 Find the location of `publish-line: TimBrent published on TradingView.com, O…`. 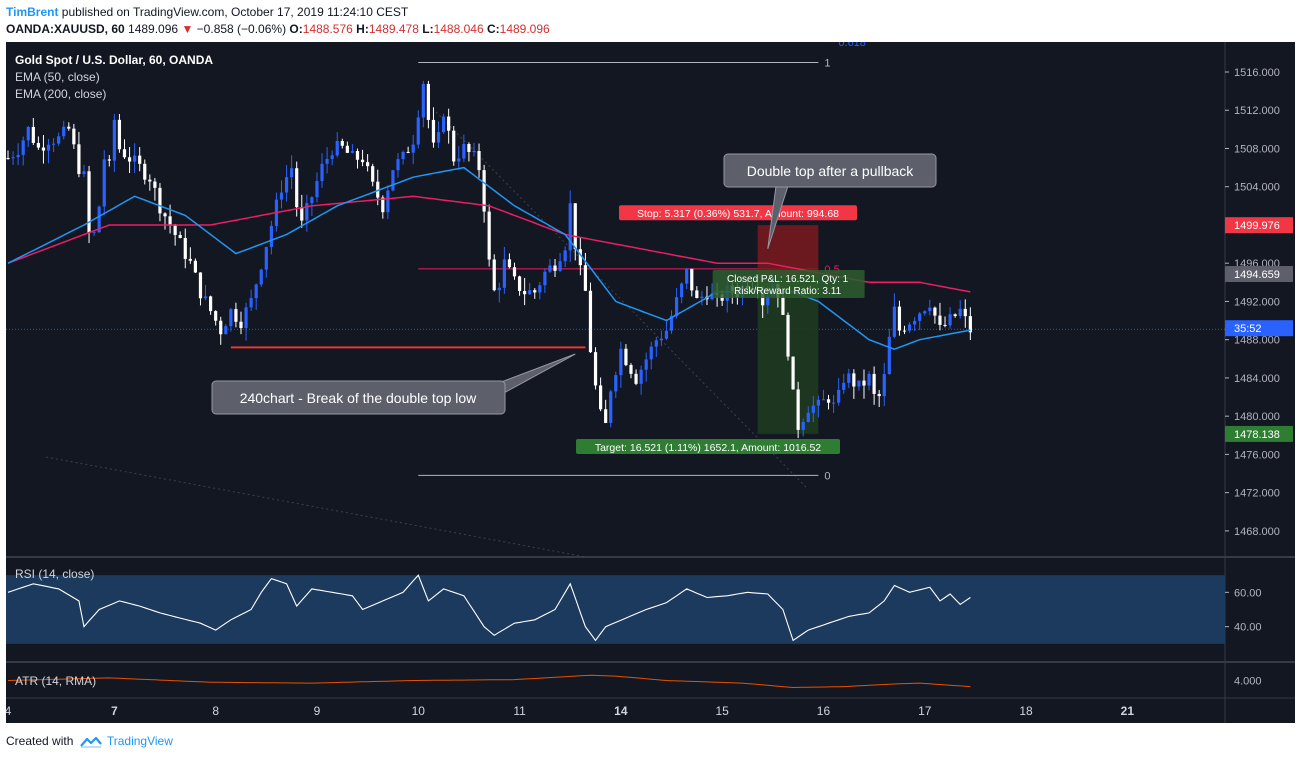

publish-line: TimBrent published on TradingView.com, O… is located at coordinates (207, 12).